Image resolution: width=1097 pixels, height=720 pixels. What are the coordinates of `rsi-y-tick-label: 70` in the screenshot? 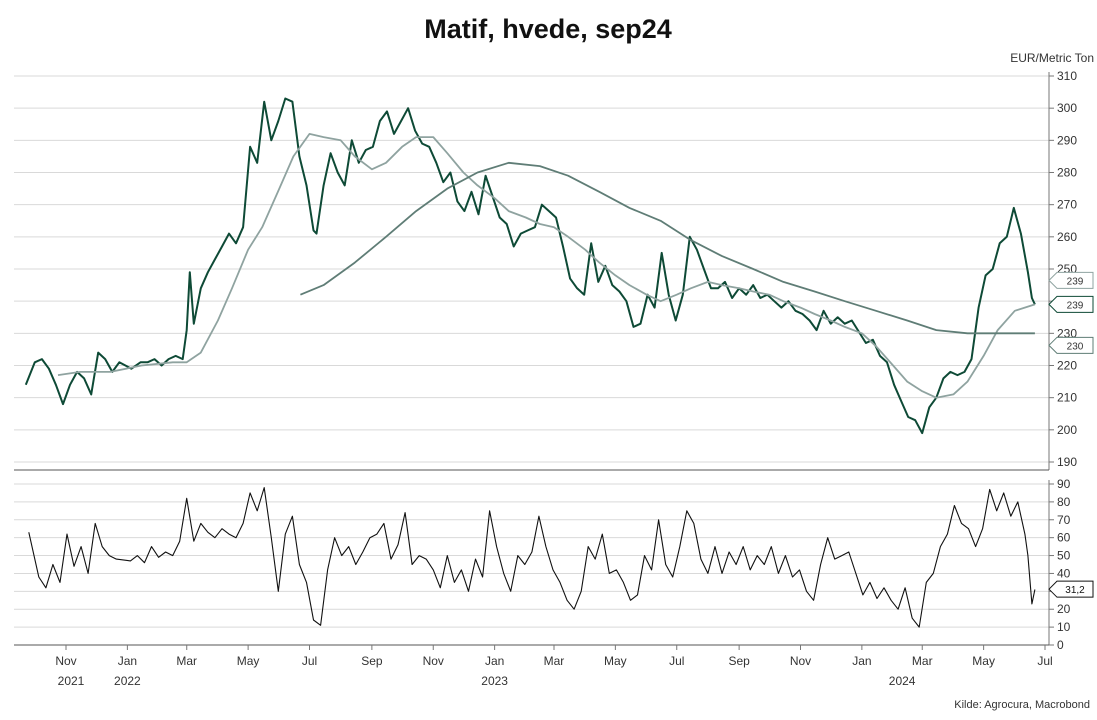 It's located at (1064, 520).